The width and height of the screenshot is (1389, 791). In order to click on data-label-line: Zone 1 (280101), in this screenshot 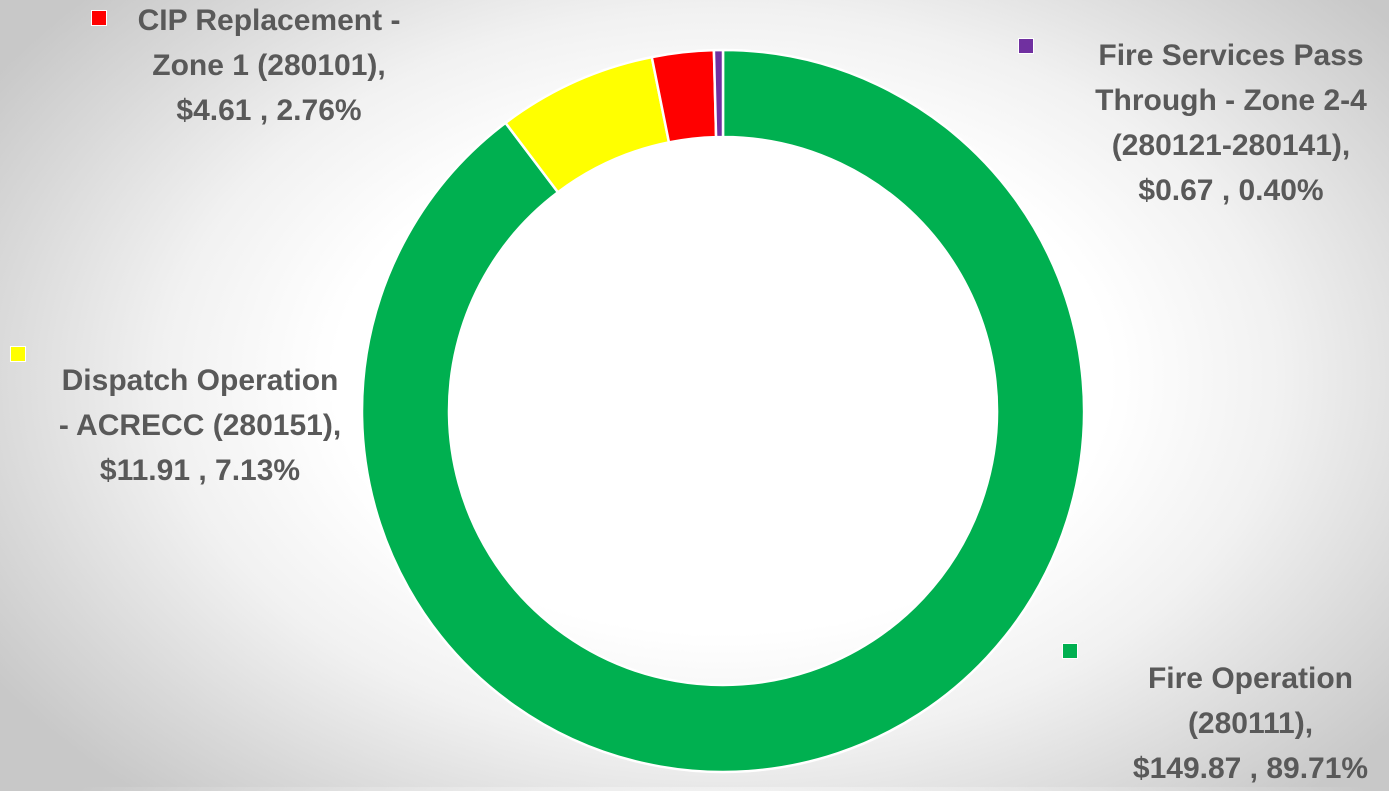, I will do `click(269, 65)`.